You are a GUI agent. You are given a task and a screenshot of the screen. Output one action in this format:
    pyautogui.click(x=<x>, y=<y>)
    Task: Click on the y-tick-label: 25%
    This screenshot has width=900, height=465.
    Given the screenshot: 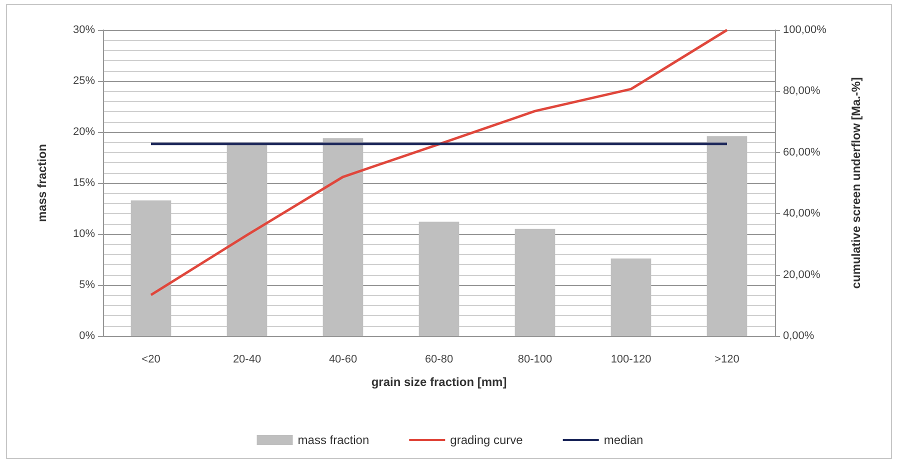 What is the action you would take?
    pyautogui.click(x=84, y=81)
    